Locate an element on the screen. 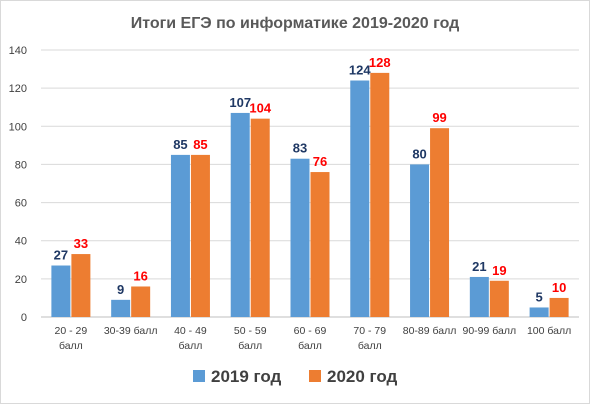  data-label: 99 is located at coordinates (439, 117).